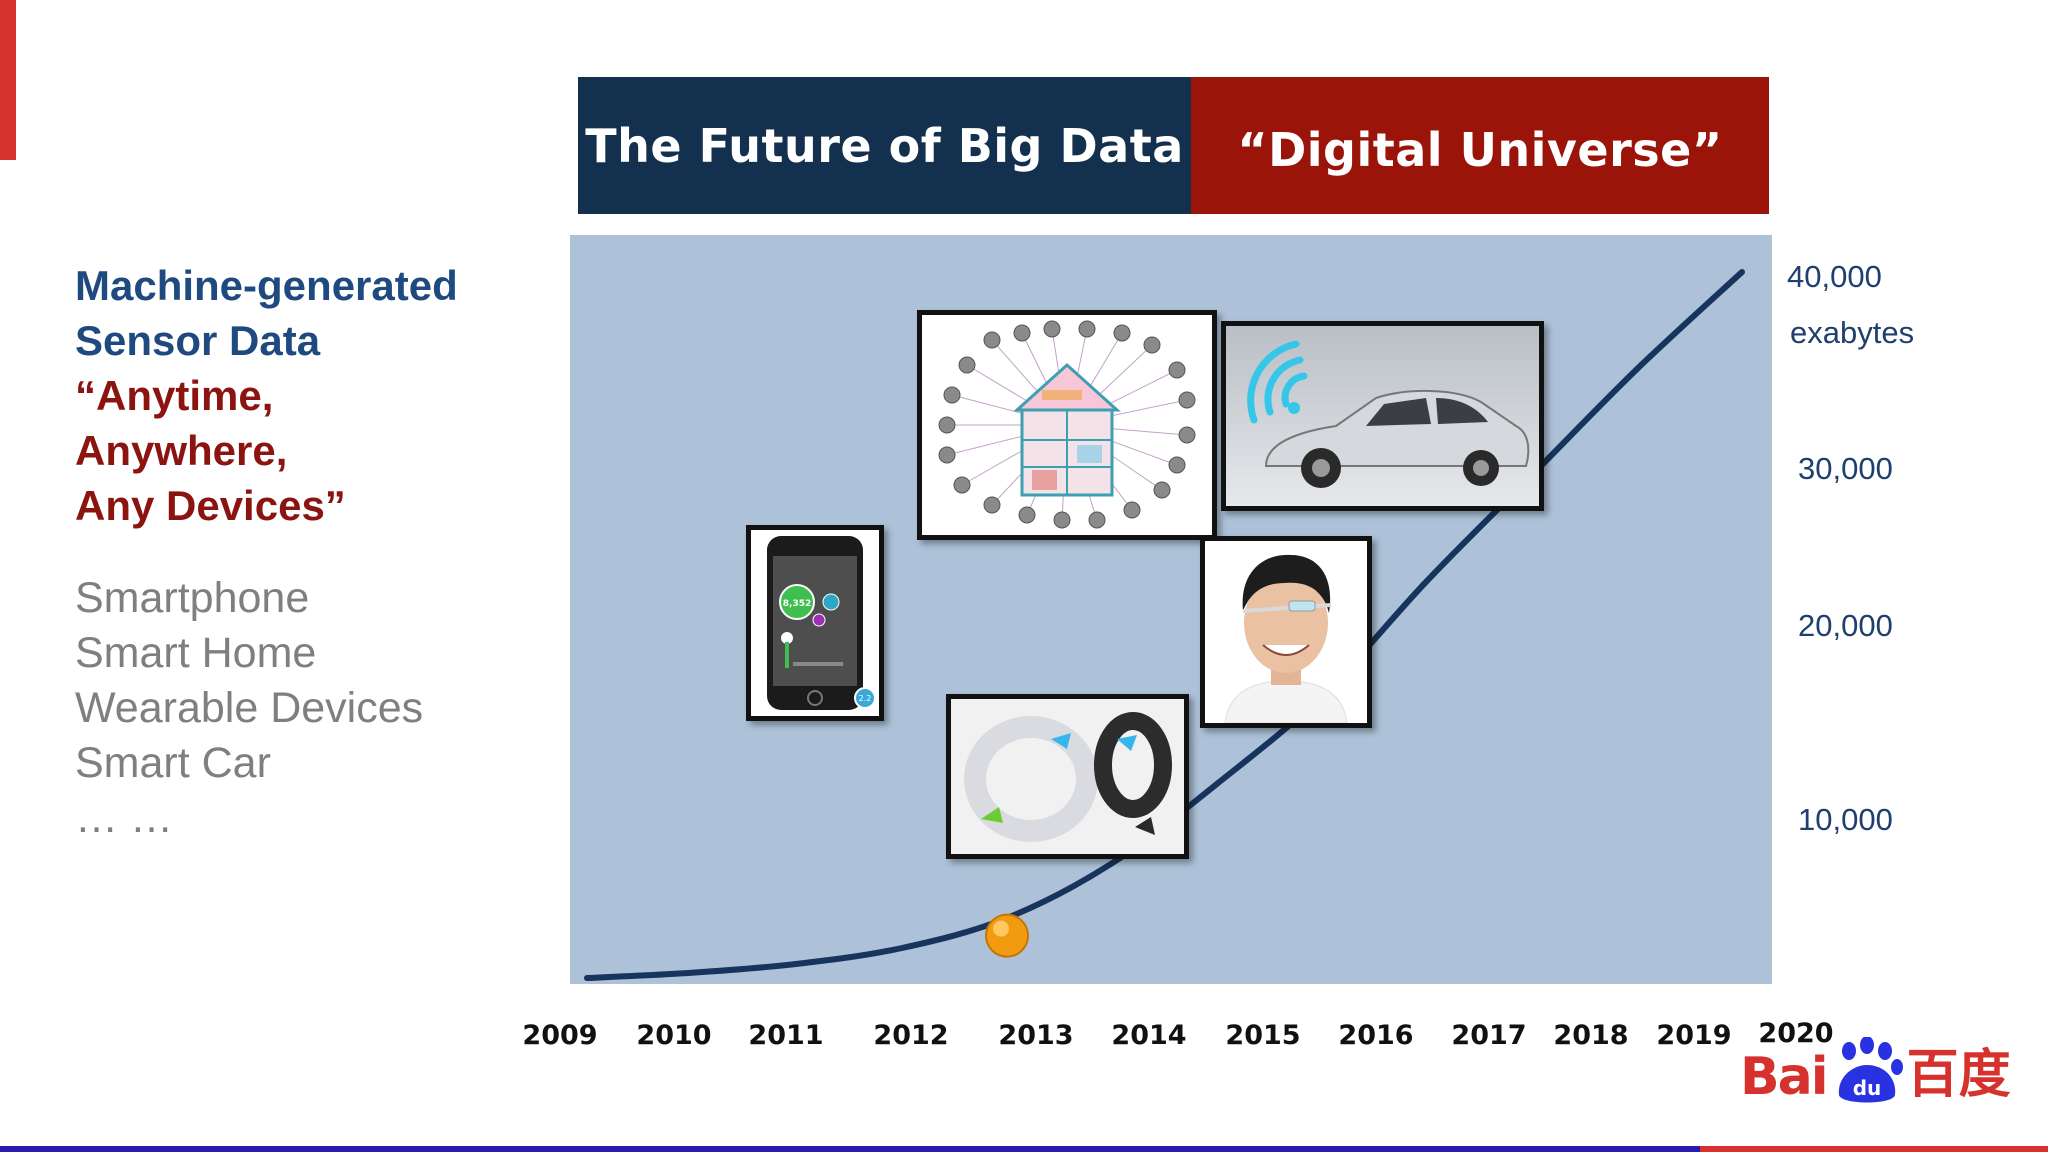 The height and width of the screenshot is (1152, 2048). I want to click on baidu-logo: Bai du 百度, so click(1875, 1069).